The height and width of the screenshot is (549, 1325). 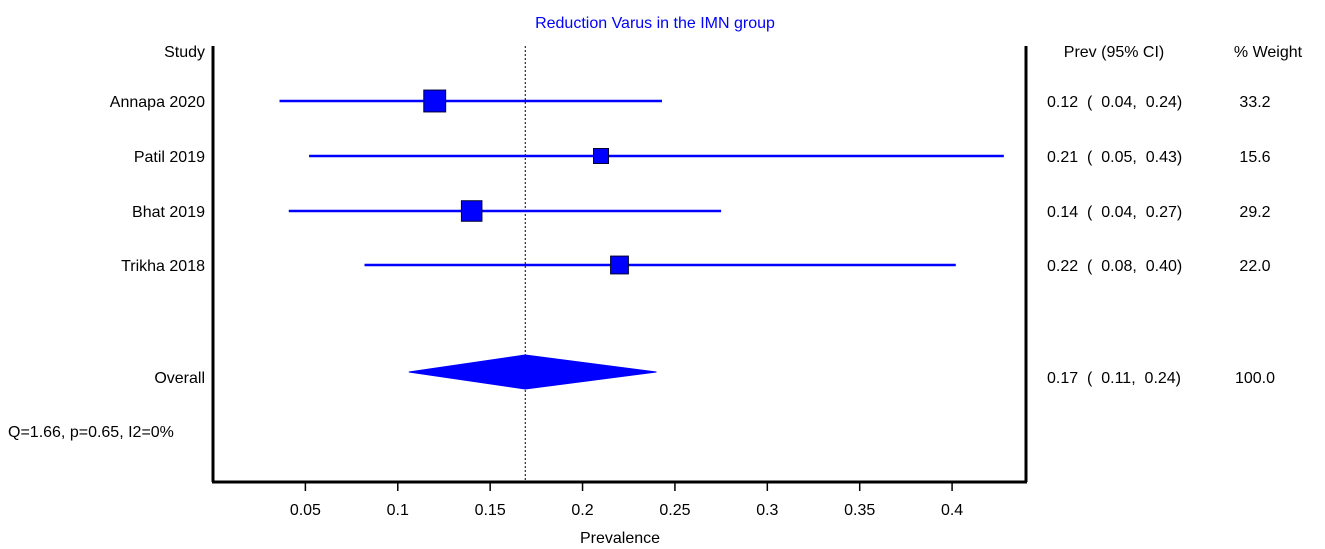 I want to click on study-row: Patil 2019 0.21 ( 0.05, 0.43) 15.6, so click(x=702, y=157).